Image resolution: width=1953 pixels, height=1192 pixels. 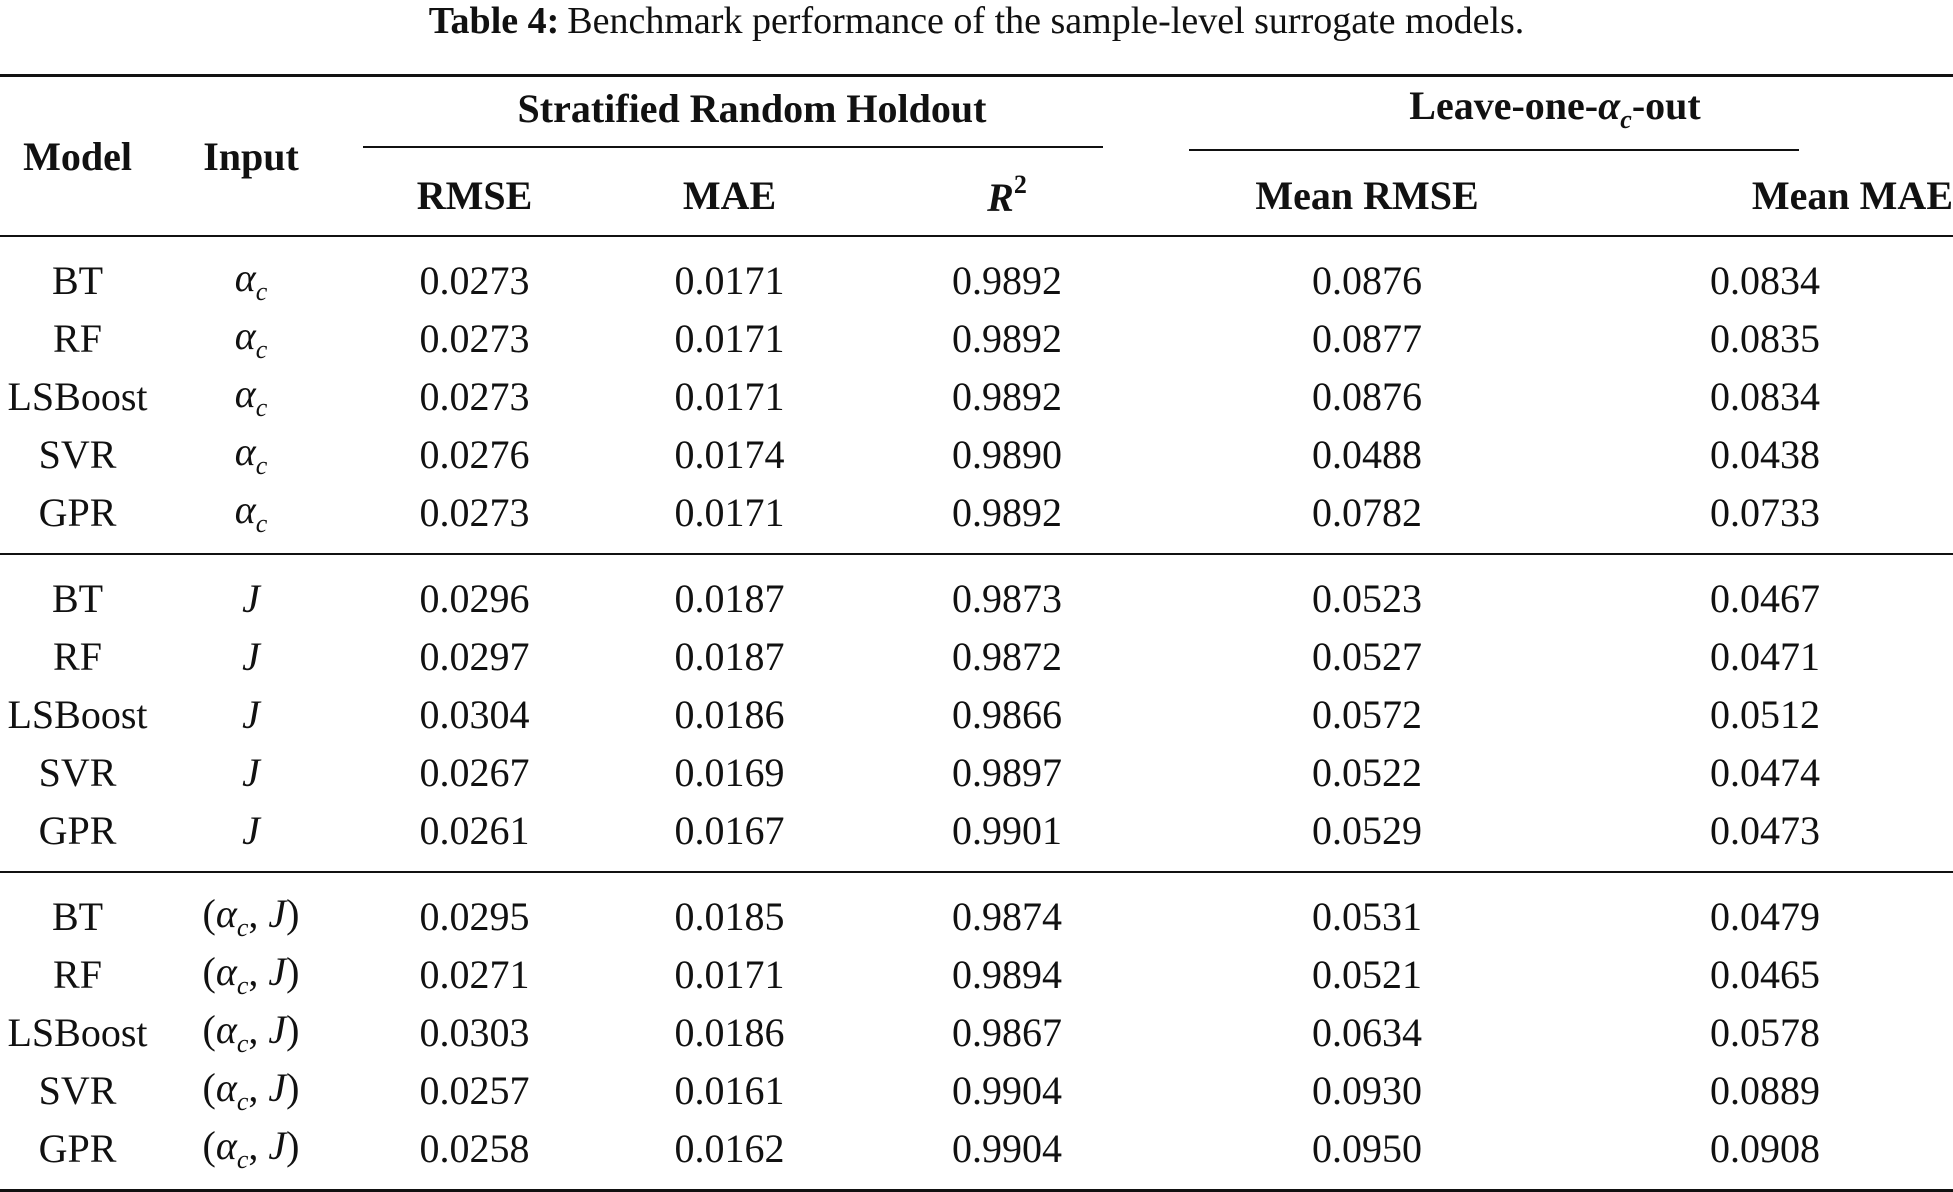 What do you see at coordinates (976, 272) in the screenshot?
I see `table-row: BT αc 0.0273 0.0171 0.9892 0.0876 0.0834` at bounding box center [976, 272].